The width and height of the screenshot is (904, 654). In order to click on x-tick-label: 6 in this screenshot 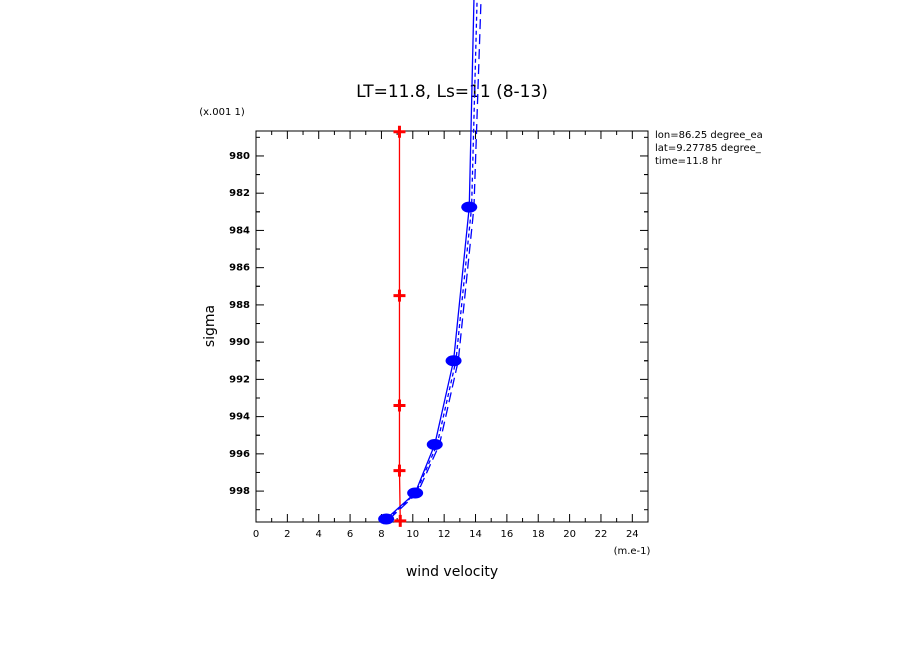, I will do `click(350, 534)`.